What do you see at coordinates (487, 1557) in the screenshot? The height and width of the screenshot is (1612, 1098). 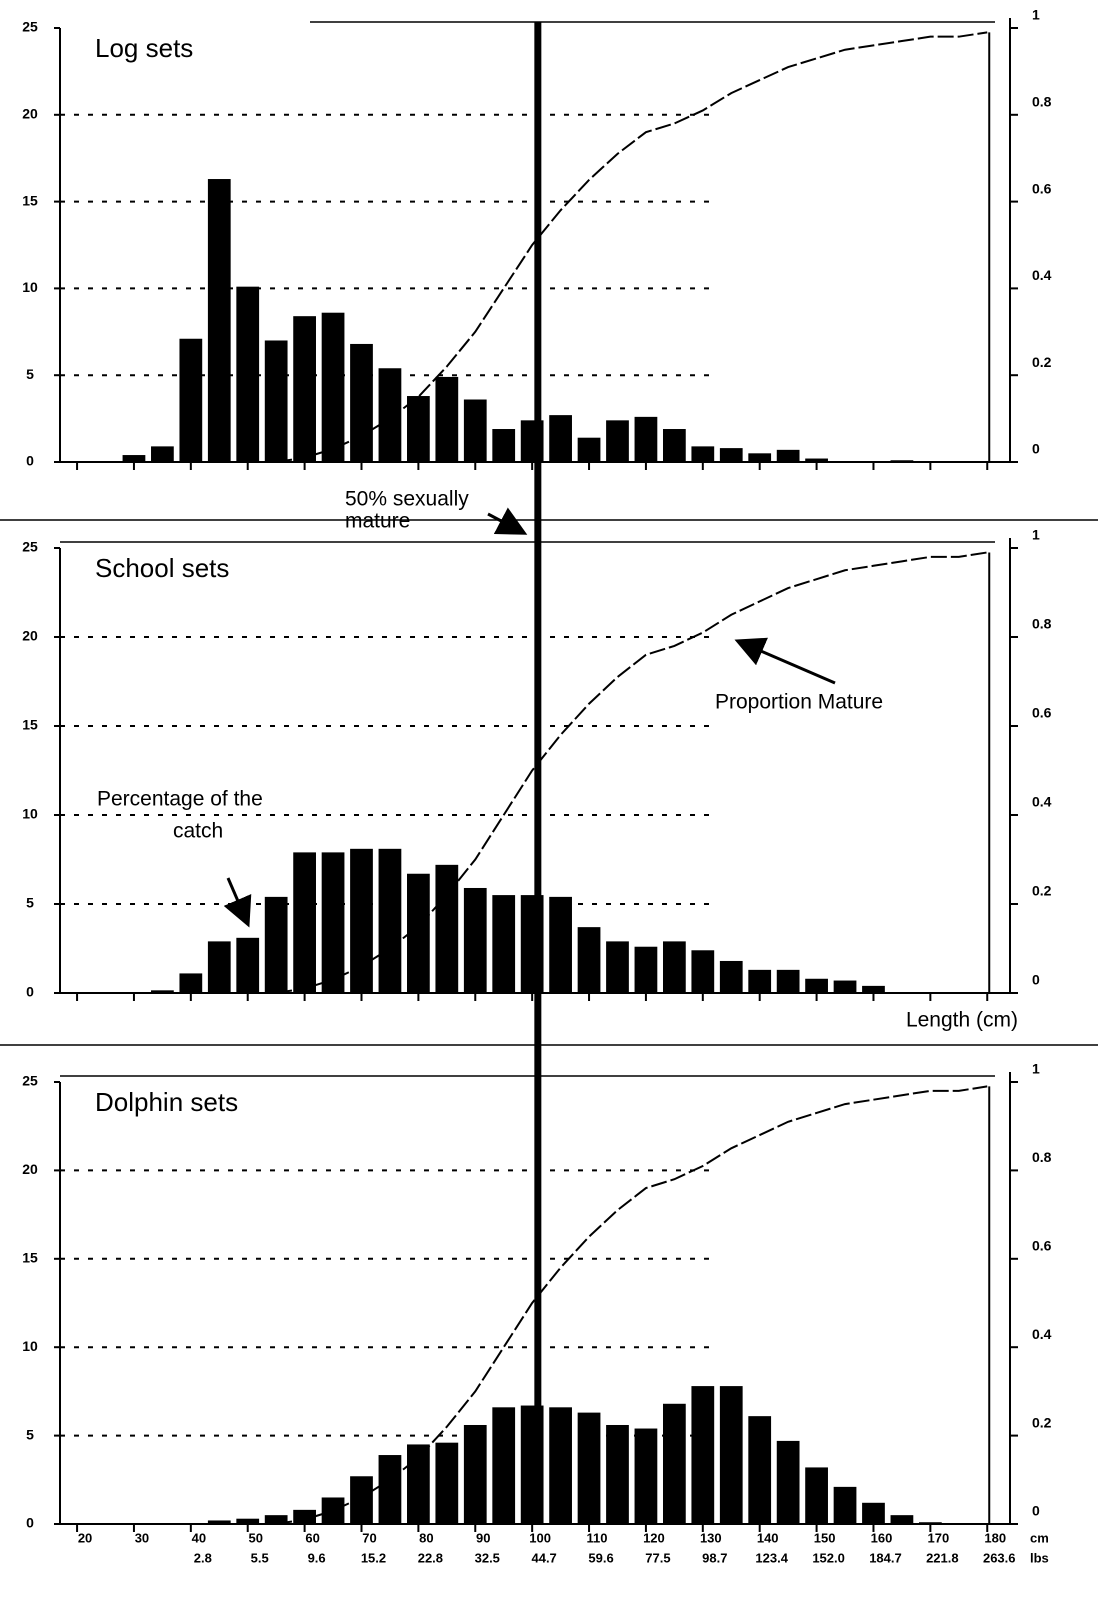 I see `x2-tick-label: 32.5` at bounding box center [487, 1557].